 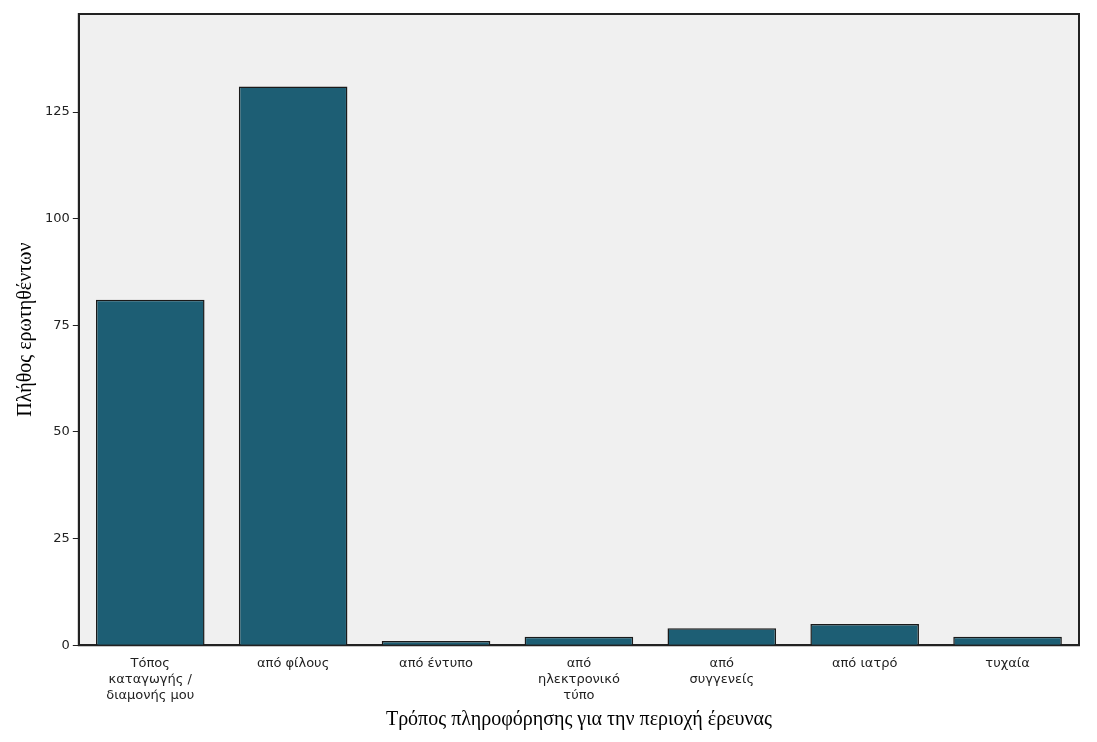 I want to click on y-tick-label: 100, so click(x=57, y=218).